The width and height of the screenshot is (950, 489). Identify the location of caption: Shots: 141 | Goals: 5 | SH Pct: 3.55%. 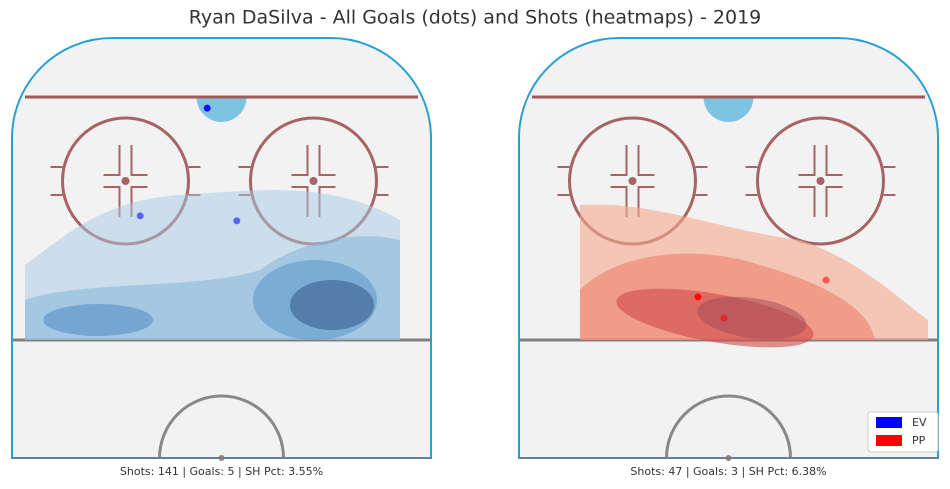
(221, 471).